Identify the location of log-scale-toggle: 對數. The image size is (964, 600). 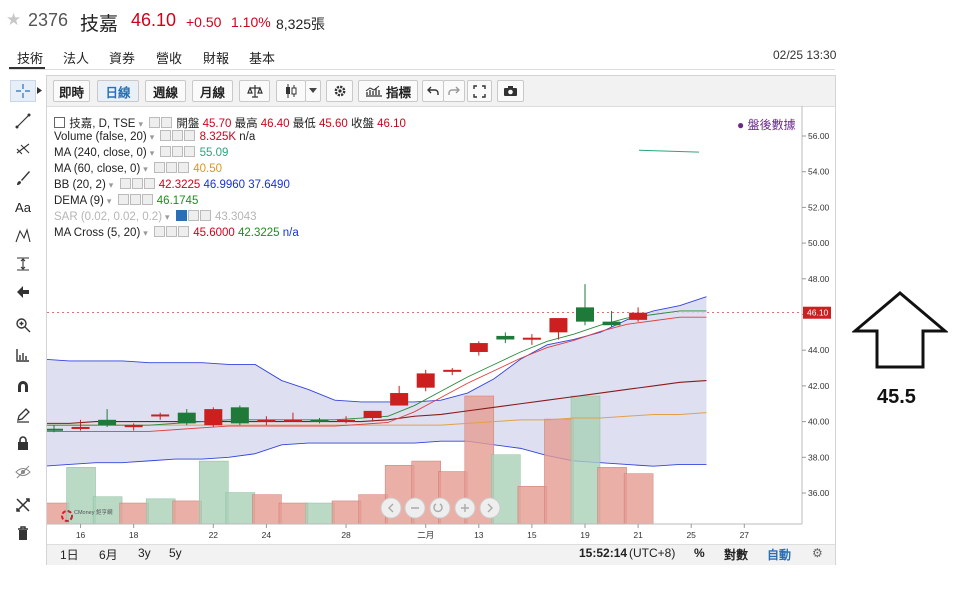
(736, 555).